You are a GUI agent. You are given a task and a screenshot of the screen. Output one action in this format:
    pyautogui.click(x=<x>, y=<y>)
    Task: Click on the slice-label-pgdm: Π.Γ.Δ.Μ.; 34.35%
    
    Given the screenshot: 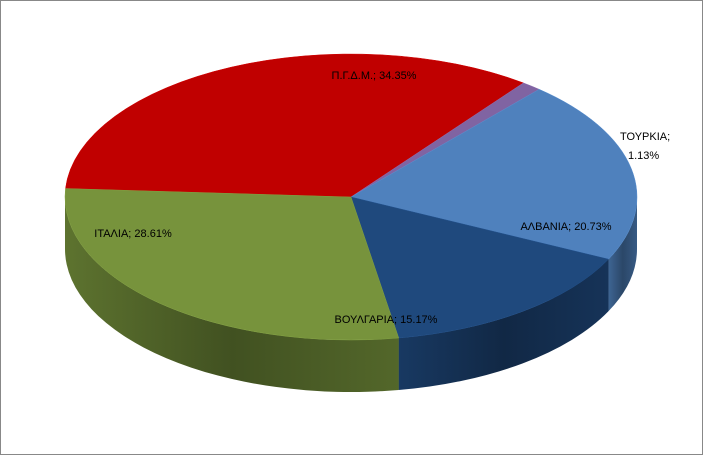 What is the action you would take?
    pyautogui.click(x=374, y=76)
    